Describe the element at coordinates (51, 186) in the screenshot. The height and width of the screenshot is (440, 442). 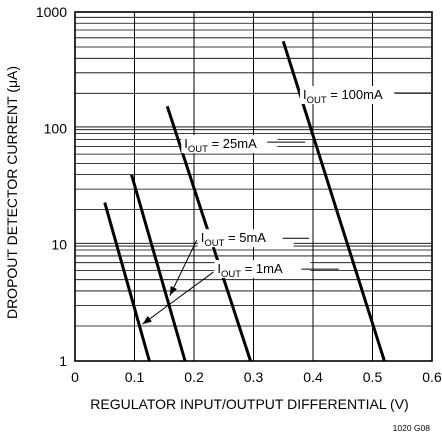
I see `y-tick-labels: 1 10 100 1000` at that location.